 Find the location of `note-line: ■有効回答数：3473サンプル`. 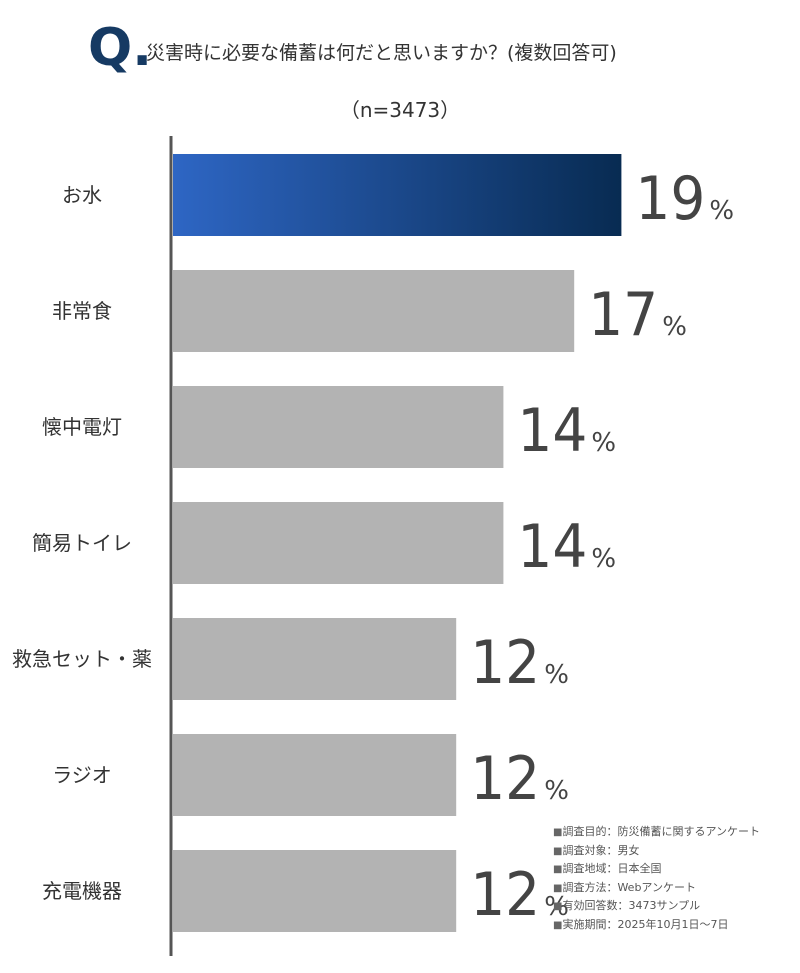

note-line: ■有効回答数：3473サンプル is located at coordinates (627, 905).